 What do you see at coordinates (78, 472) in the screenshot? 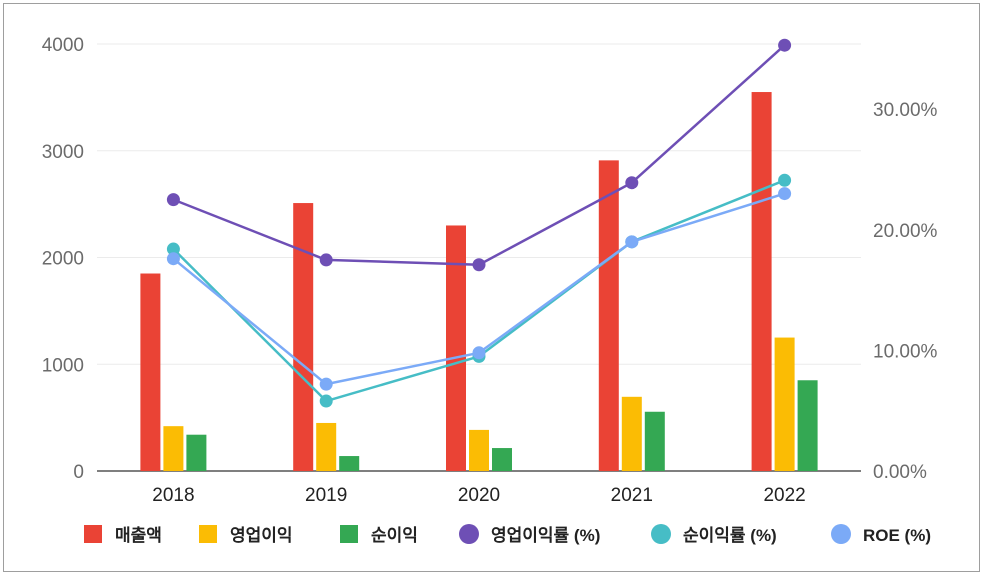
I see `y-left-tick-label: 0` at bounding box center [78, 472].